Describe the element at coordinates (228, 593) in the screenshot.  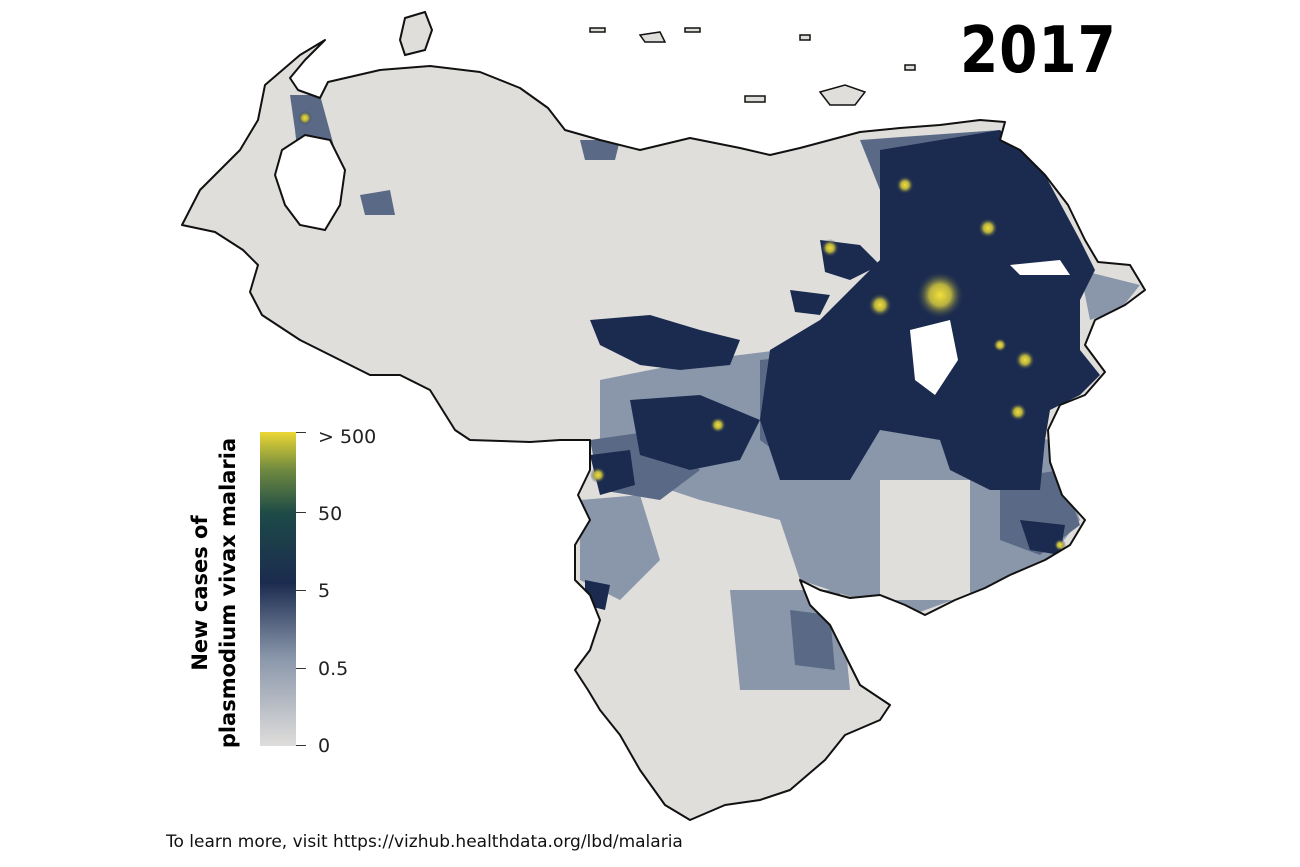
I see `legend-title-line2: plasmodium vivax malaria` at that location.